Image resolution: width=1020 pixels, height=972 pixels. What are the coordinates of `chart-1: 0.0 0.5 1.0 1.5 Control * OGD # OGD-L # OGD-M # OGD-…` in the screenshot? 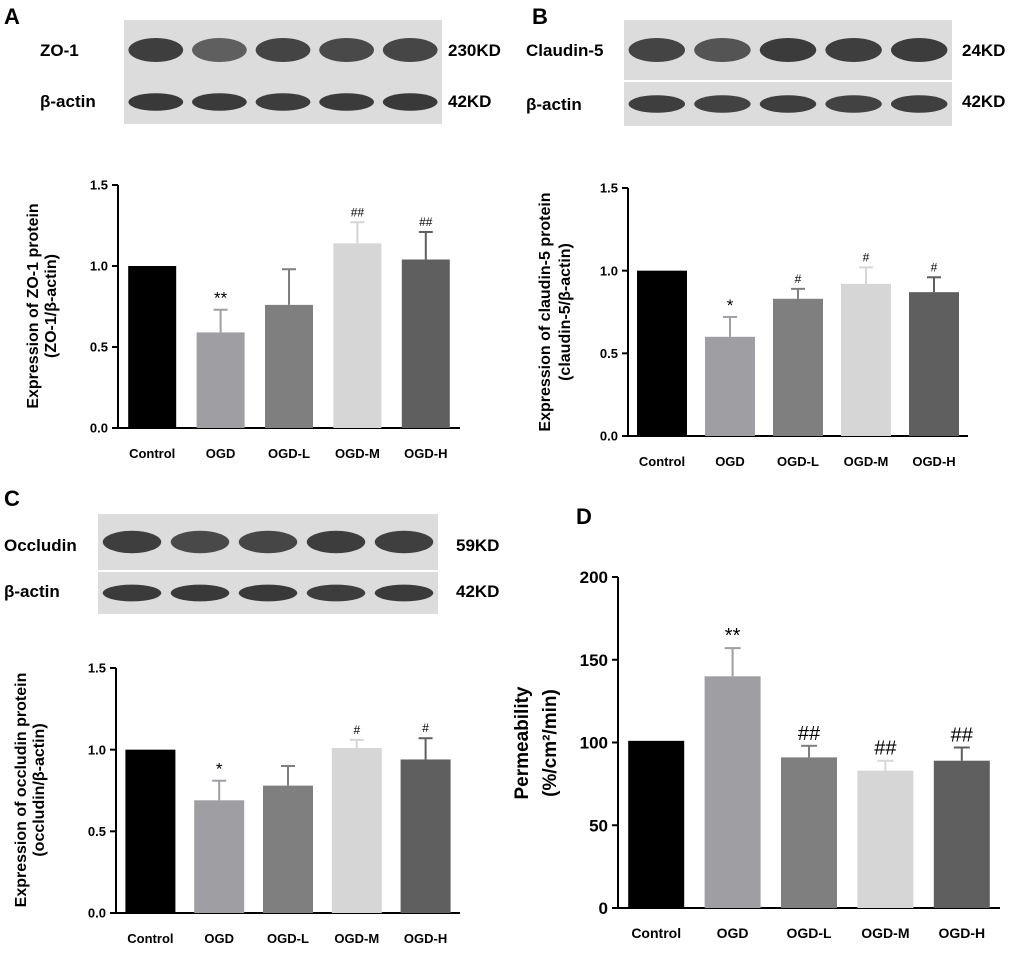 It's located at (752, 325).